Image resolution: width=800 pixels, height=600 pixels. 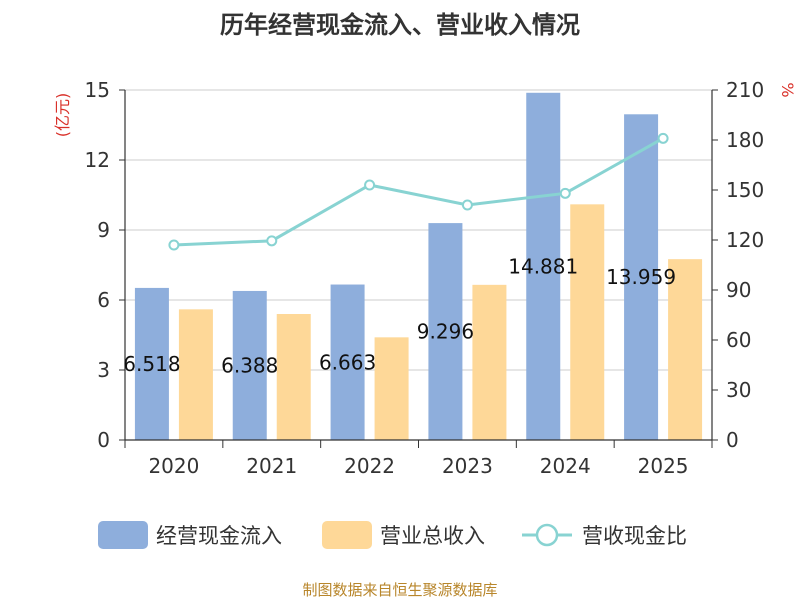 I want to click on left-tick-label: 3, so click(x=103, y=370).